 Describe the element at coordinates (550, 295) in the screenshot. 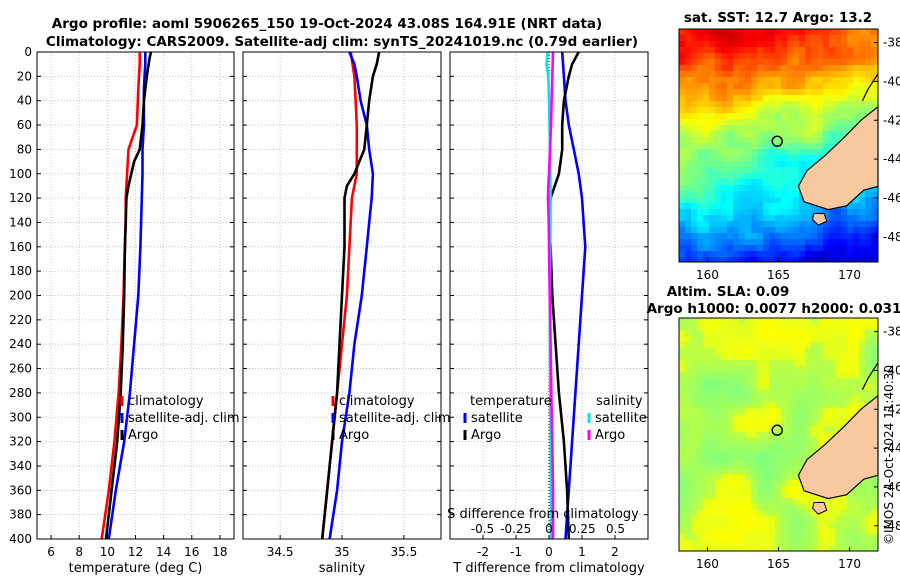

I see `difference-series-salinity-argo` at that location.